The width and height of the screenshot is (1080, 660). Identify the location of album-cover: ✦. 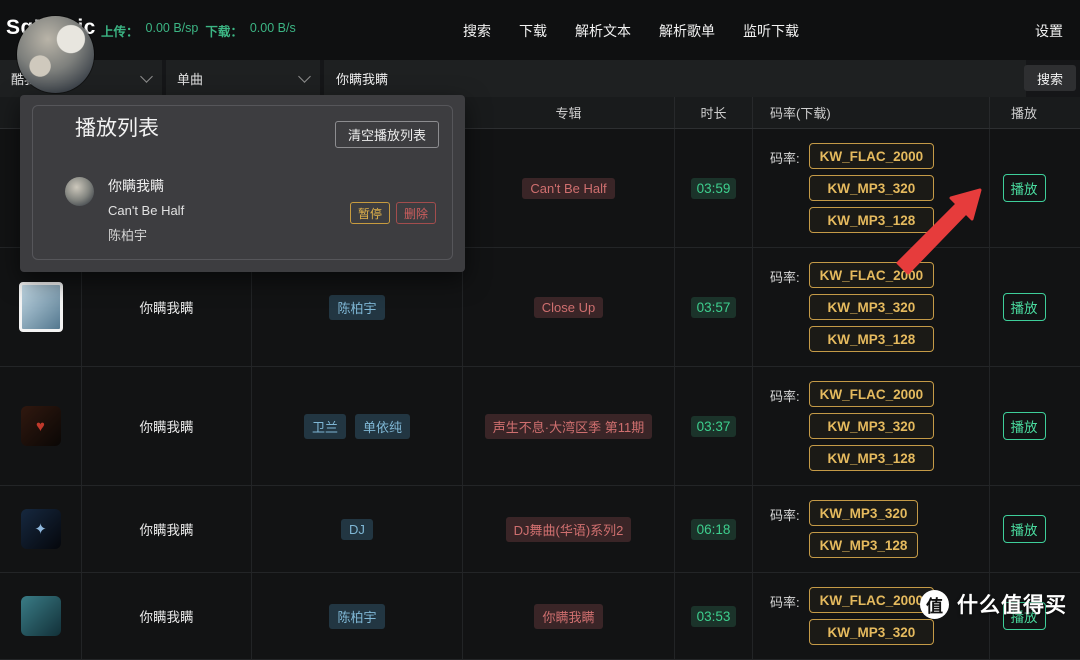
(40, 529).